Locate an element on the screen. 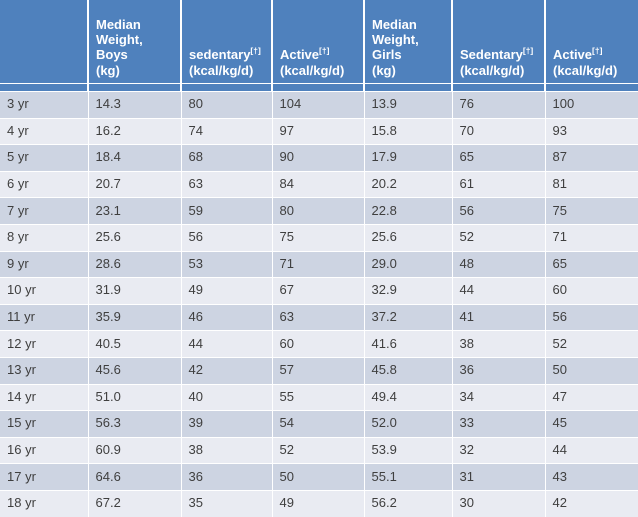 The height and width of the screenshot is (517, 638). girls-weight-cell: 22.8 is located at coordinates (408, 211).